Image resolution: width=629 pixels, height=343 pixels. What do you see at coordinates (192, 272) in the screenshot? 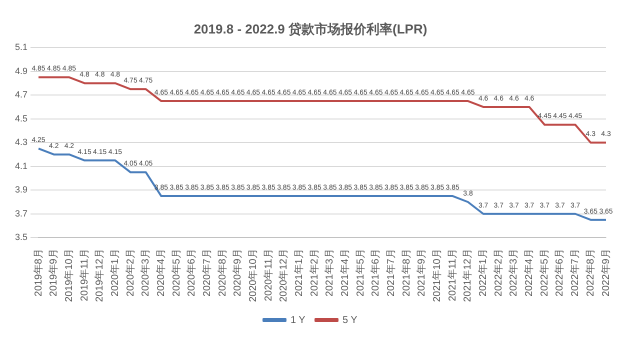
I see `x-tick-label: 2020年6月` at bounding box center [192, 272].